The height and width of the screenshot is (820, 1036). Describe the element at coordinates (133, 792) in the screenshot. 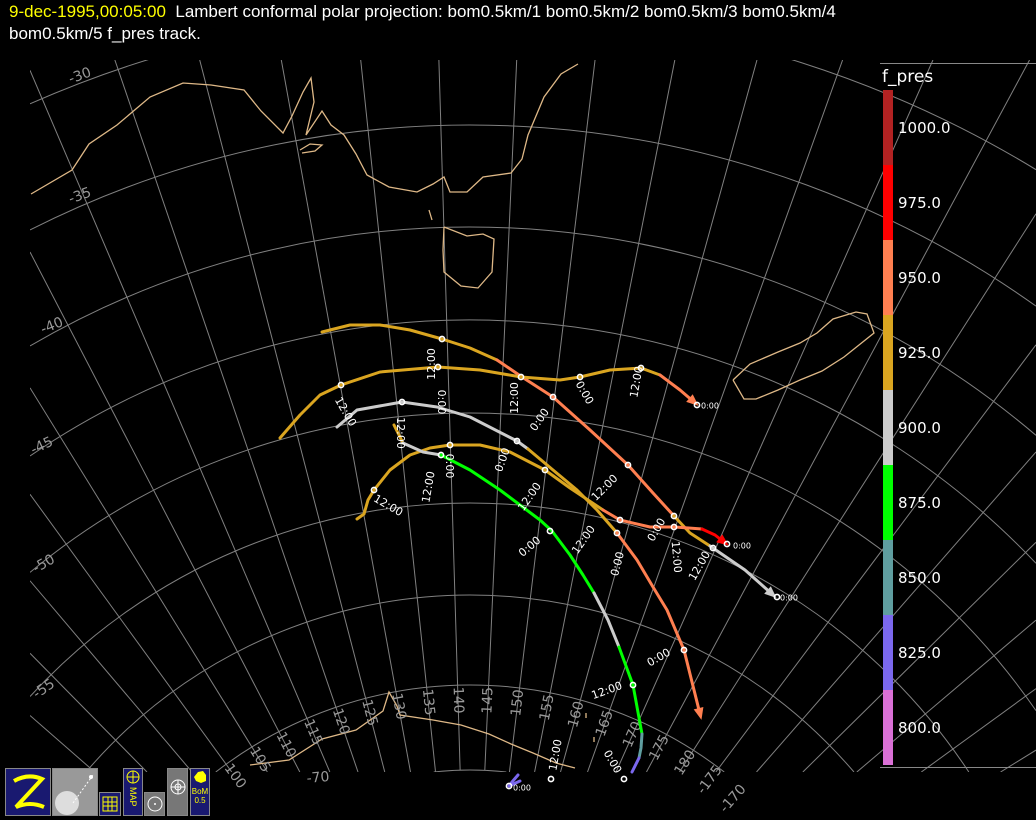

I see `map-toggle-button: MAP` at that location.